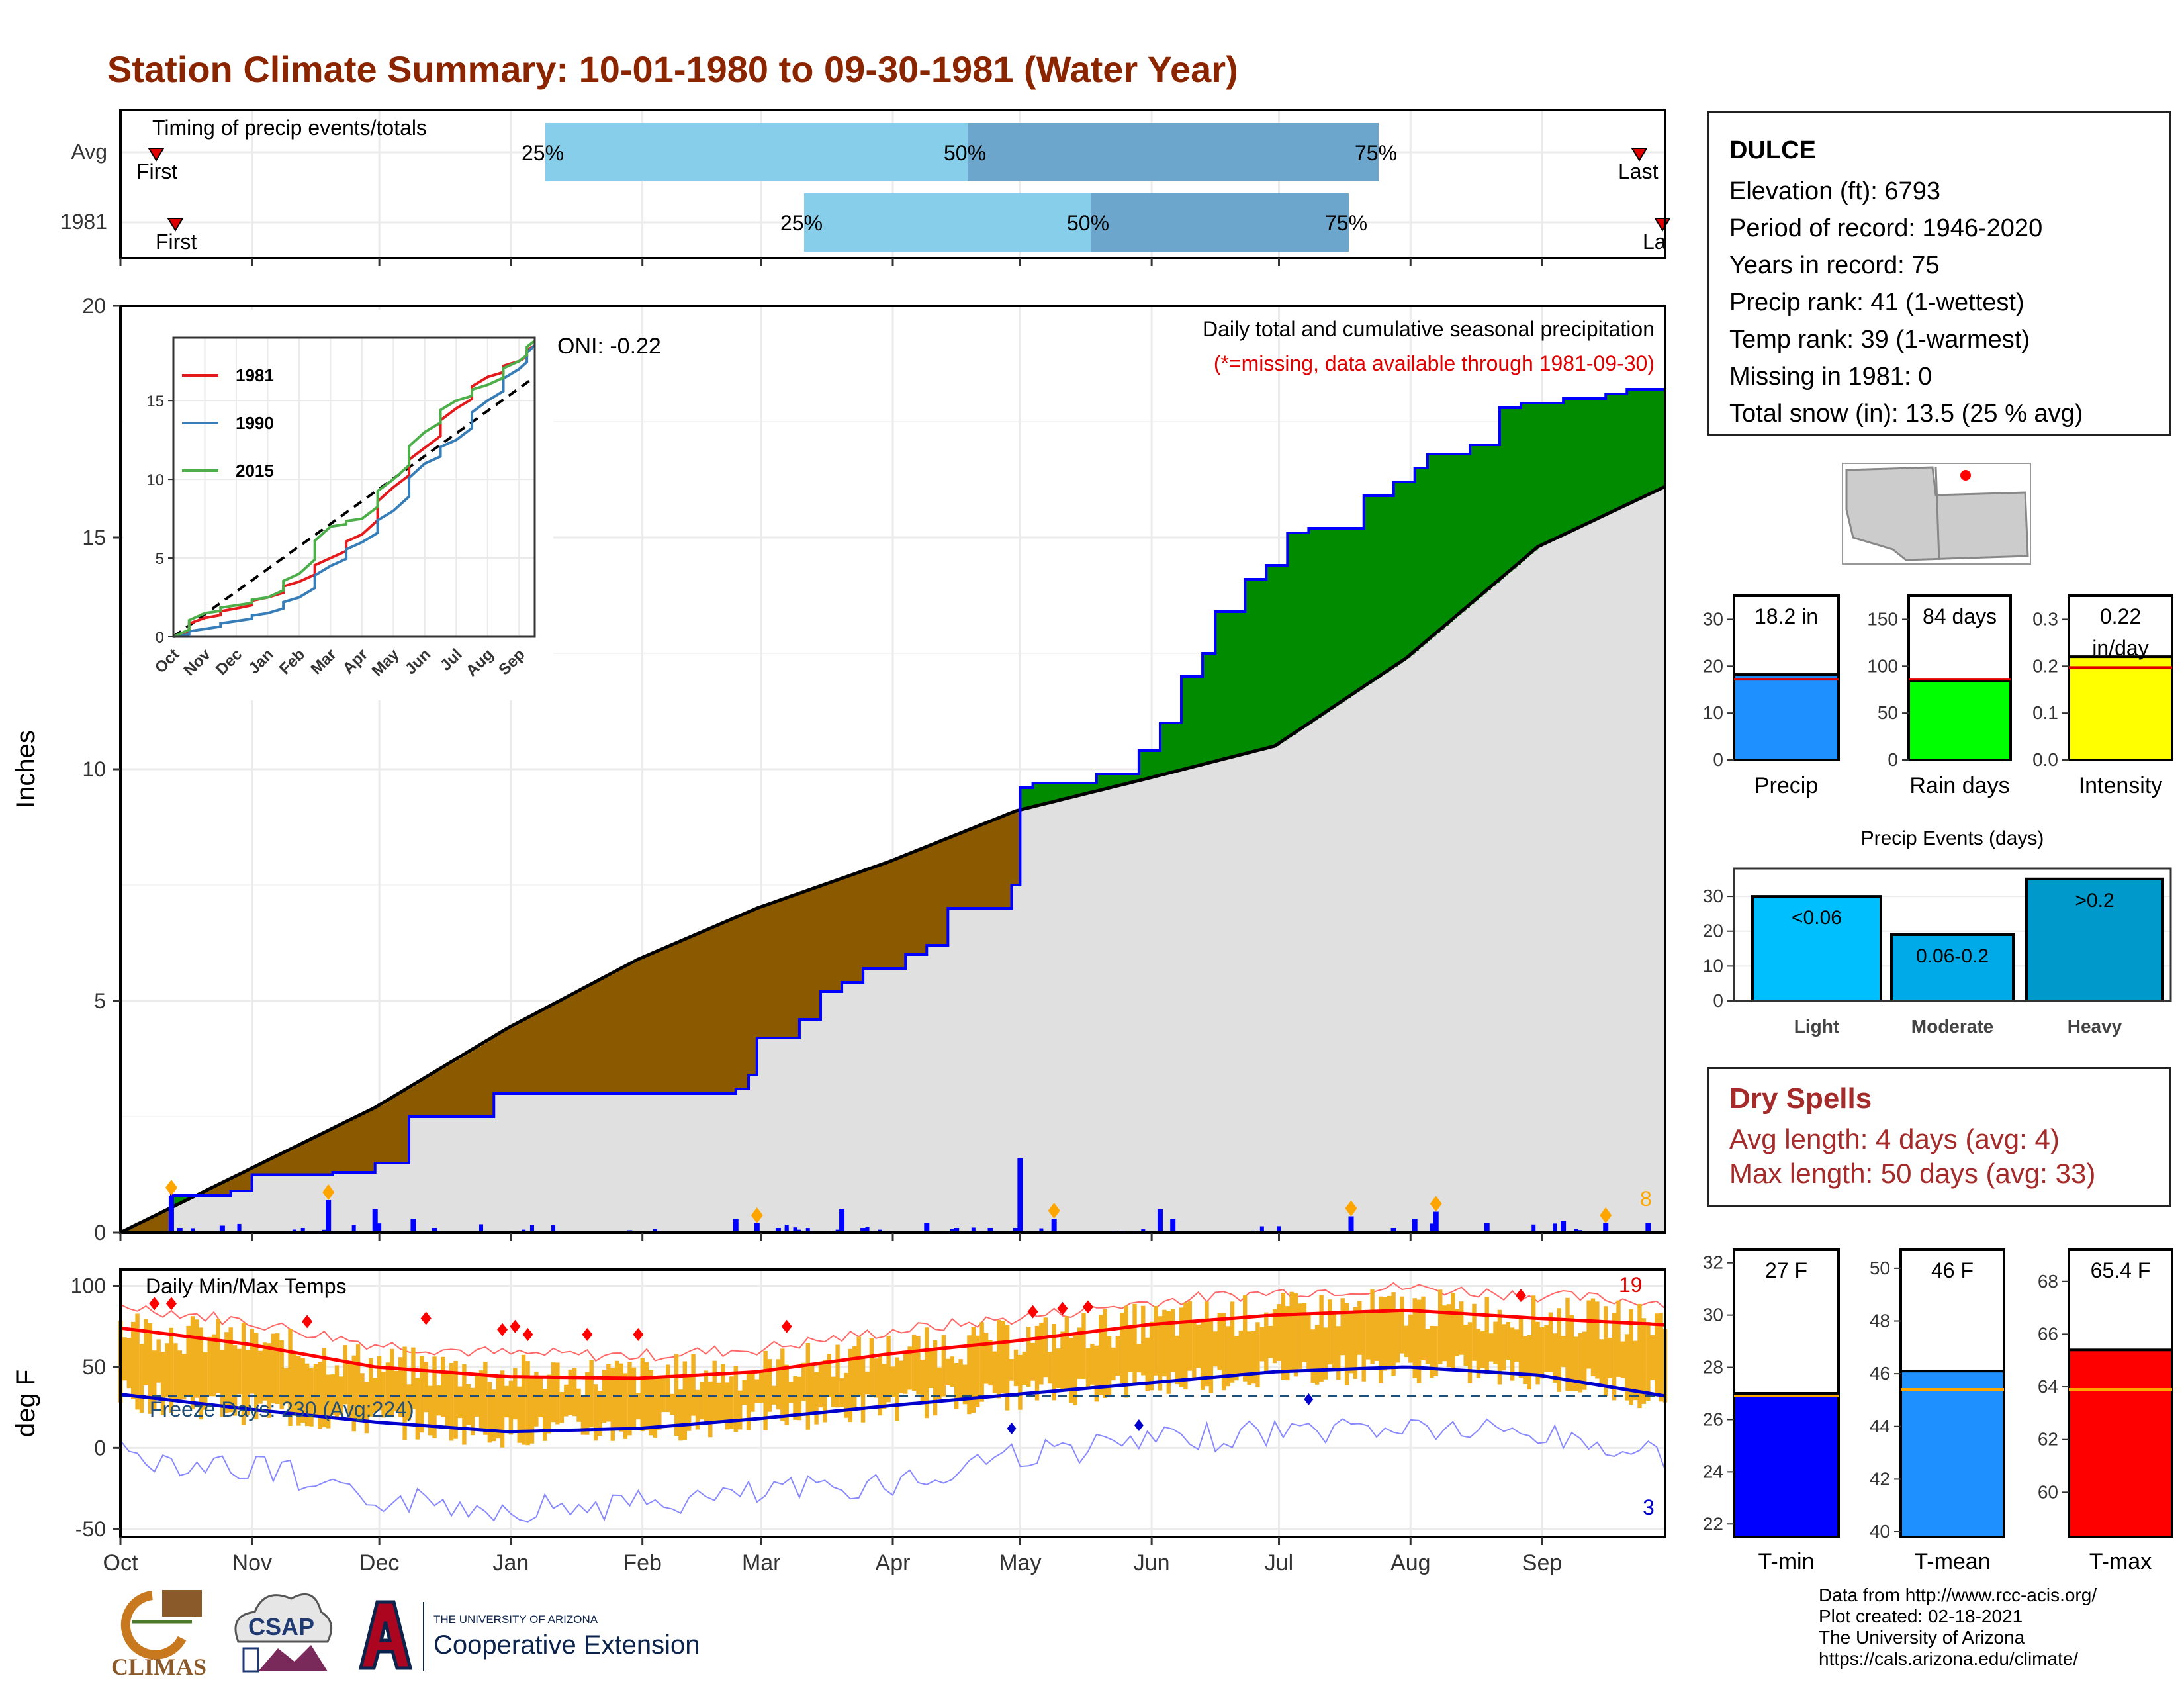 This screenshot has width=2184, height=1688. Describe the element at coordinates (89, 152) in the screenshot. I see `timing-row-label-0: Avg` at that location.